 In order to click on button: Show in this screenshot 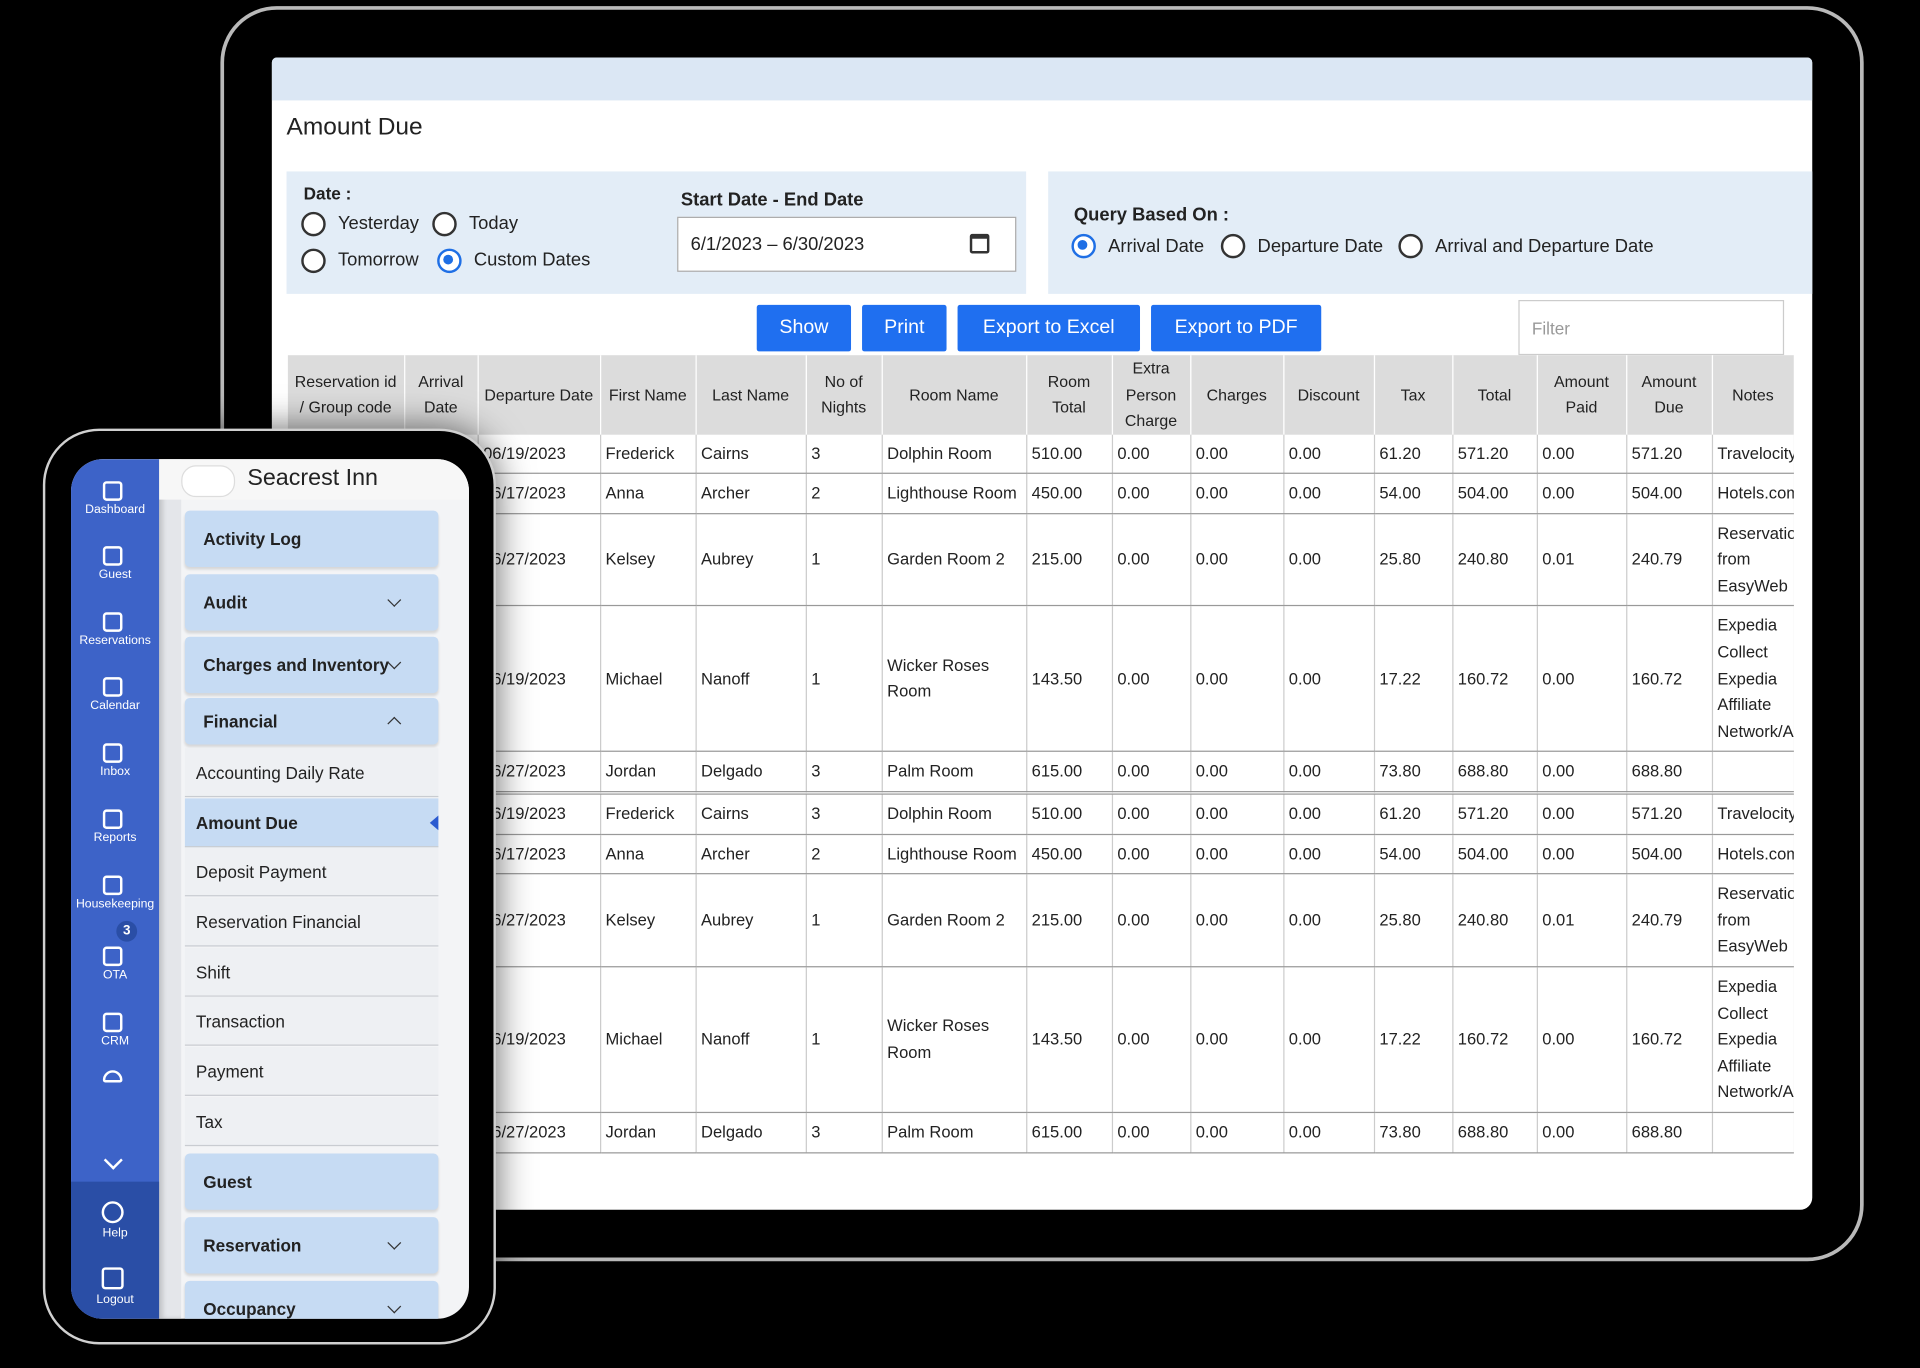, I will do `click(804, 328)`.